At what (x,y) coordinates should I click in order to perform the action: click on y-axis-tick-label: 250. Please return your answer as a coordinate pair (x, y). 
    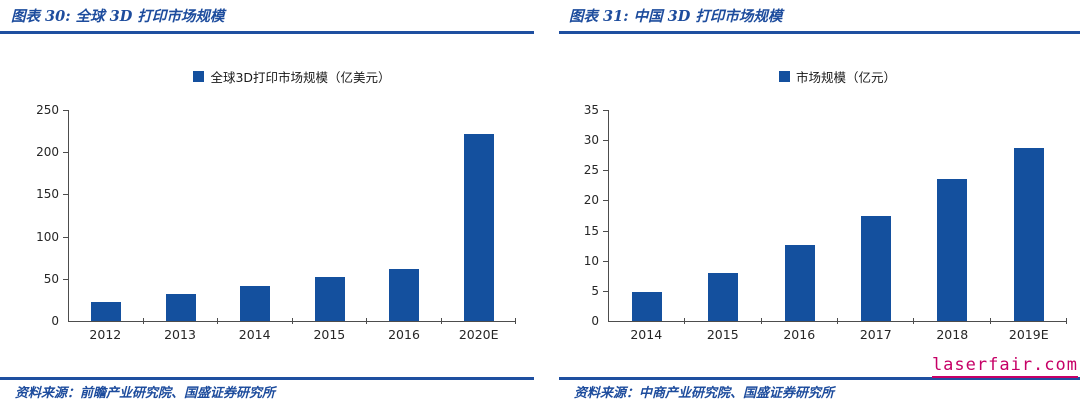
    Looking at the image, I should click on (47, 110).